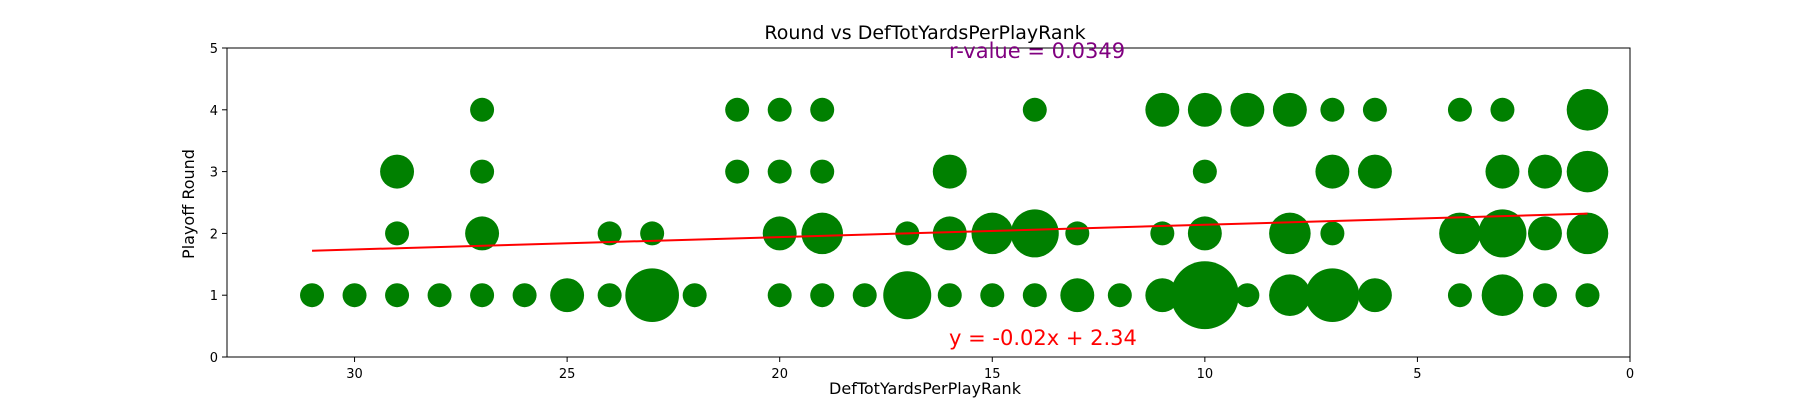  Describe the element at coordinates (924, 33) in the screenshot. I see `chart-title: Round vs DefTotYardsPerPlayRank` at that location.